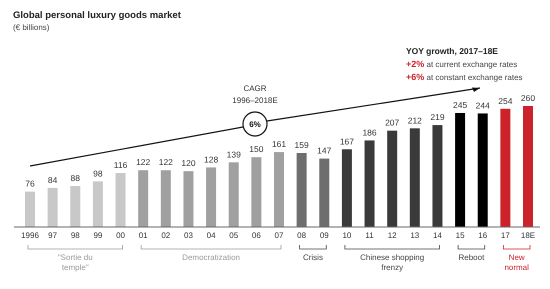 Image resolution: width=550 pixels, height=289 pixels. Describe the element at coordinates (75, 178) in the screenshot. I see `data-label: 88` at that location.